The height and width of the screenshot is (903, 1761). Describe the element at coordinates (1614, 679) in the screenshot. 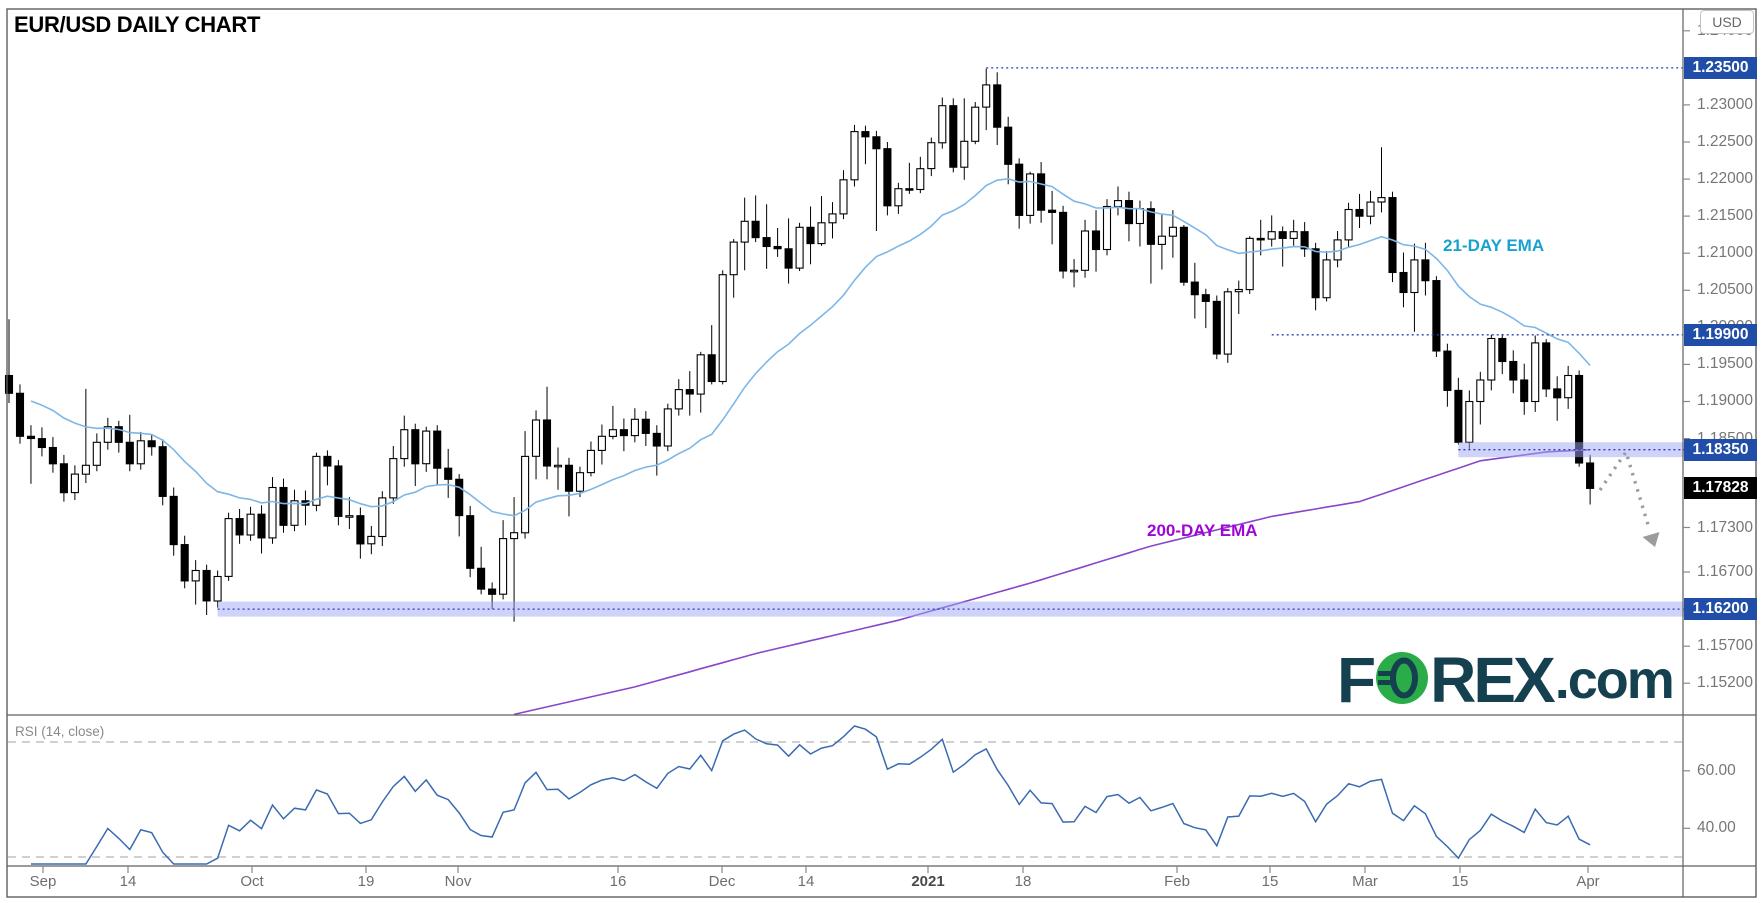

I see `logo-text-dotcom: .com` at that location.